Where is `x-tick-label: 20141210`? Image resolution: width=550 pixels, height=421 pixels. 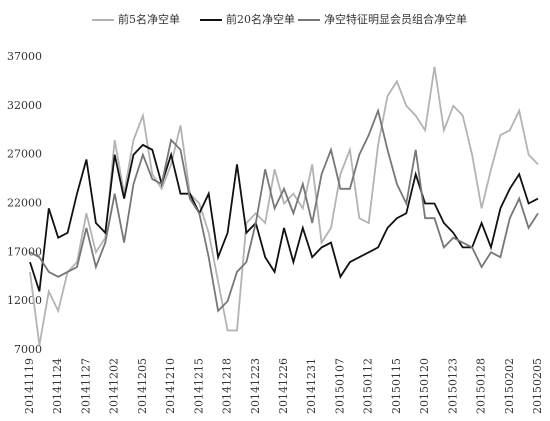
x-tick-label: 20141210 is located at coordinates (170, 386).